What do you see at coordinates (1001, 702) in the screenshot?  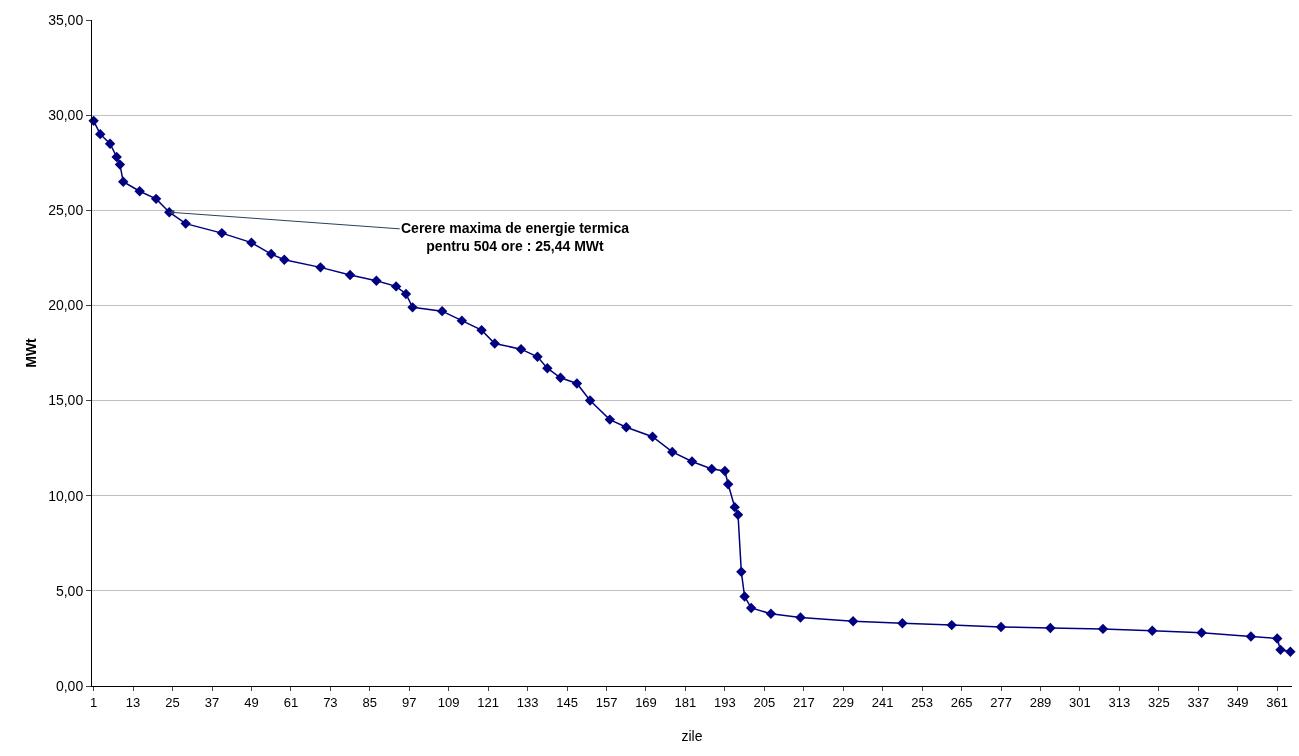 I see `x-tick-label: 277` at bounding box center [1001, 702].